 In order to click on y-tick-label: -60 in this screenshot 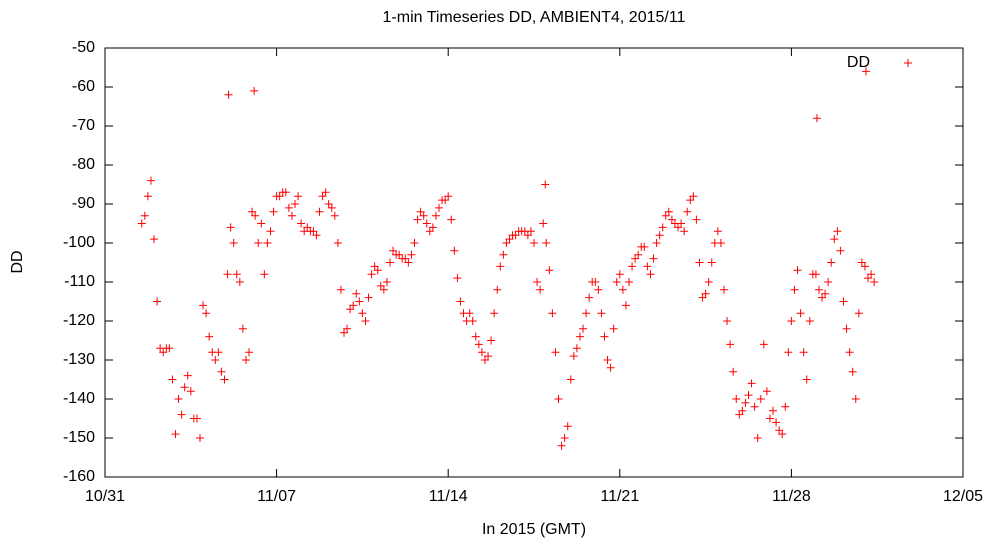, I will do `click(83, 86)`.